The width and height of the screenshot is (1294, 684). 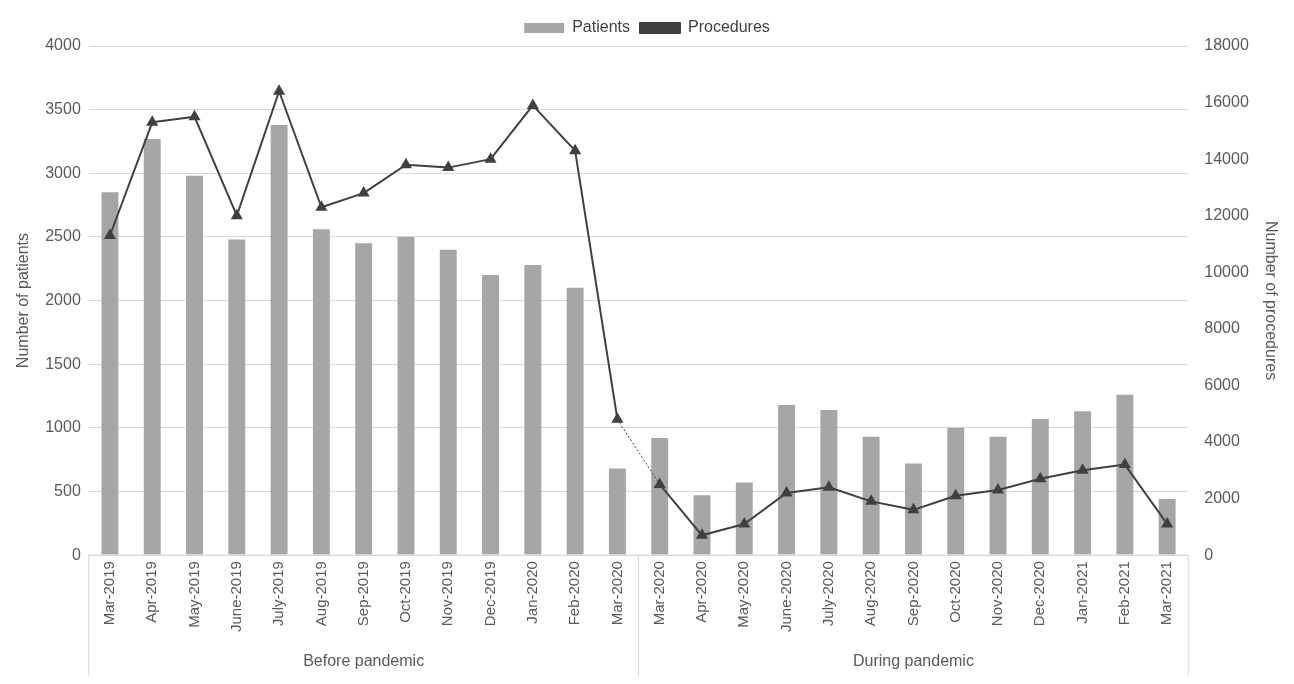 I want to click on y2-tick-label: 2000, so click(x=1222, y=497).